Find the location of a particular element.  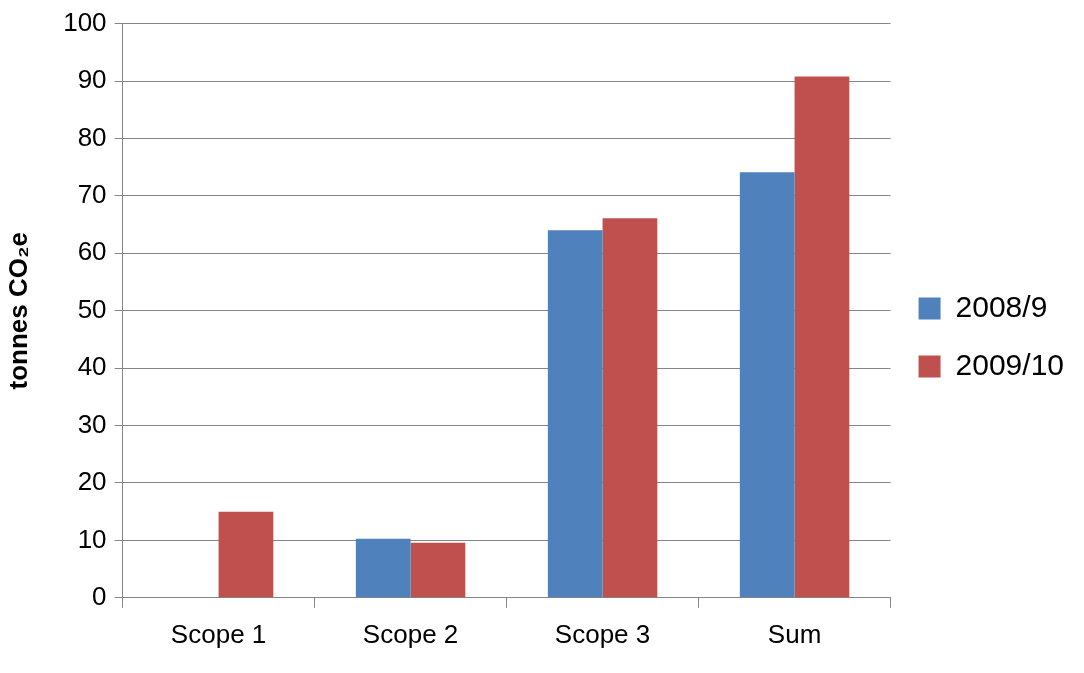

y-tick-label: 30 is located at coordinates (92, 423).